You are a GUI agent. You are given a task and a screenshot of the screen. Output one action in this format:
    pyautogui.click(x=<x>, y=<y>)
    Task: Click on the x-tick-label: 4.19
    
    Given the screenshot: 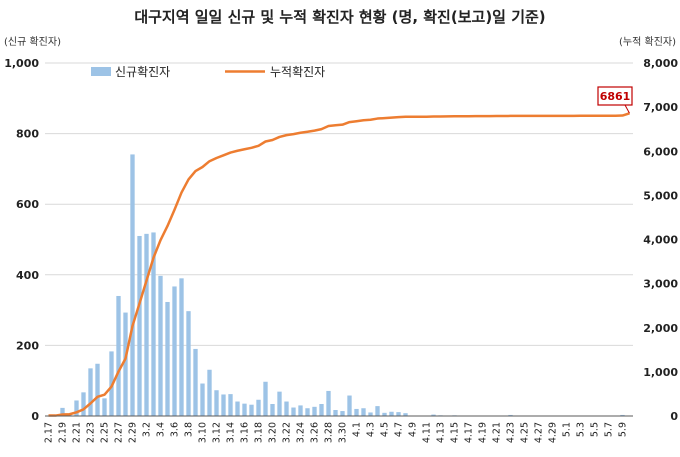 What is the action you would take?
    pyautogui.click(x=483, y=432)
    